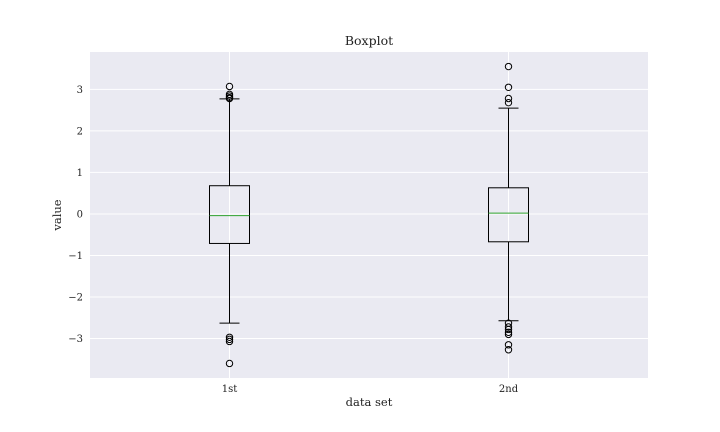  I want to click on x-axis-label: data set, so click(369, 402).